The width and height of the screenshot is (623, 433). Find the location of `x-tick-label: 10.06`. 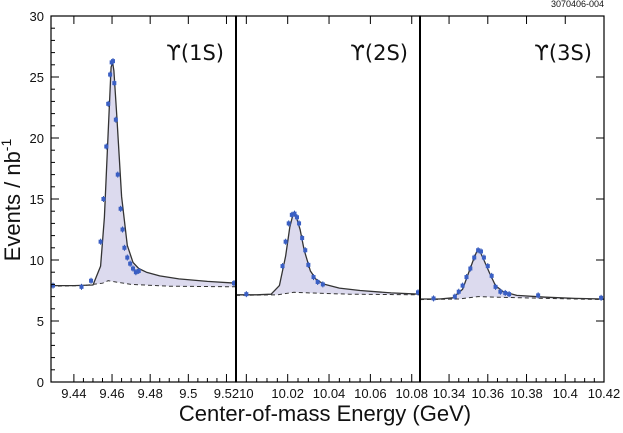

x-tick-label: 10.06 is located at coordinates (370, 393).